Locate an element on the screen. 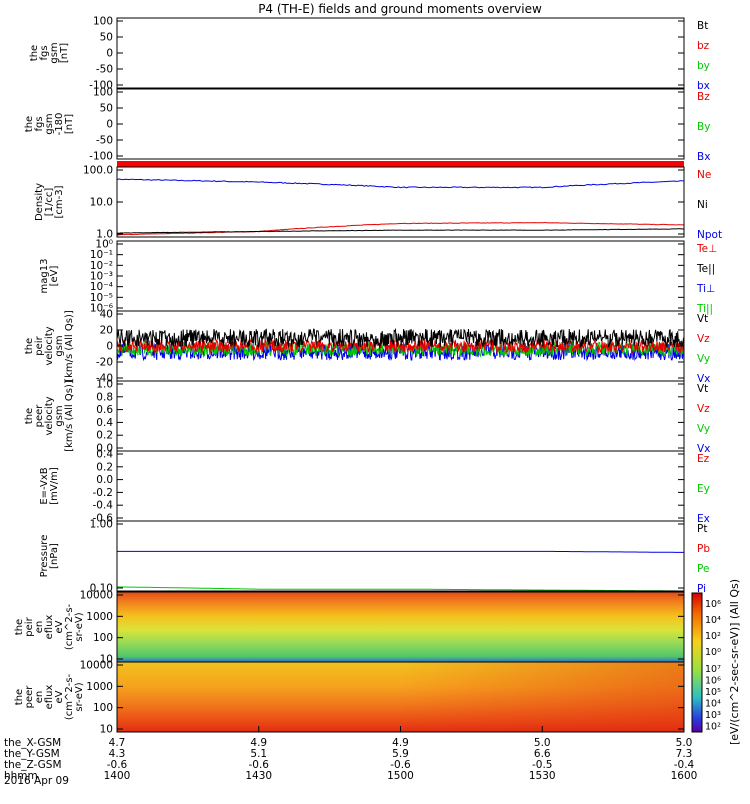  colorbar is located at coordinates (697, 662).